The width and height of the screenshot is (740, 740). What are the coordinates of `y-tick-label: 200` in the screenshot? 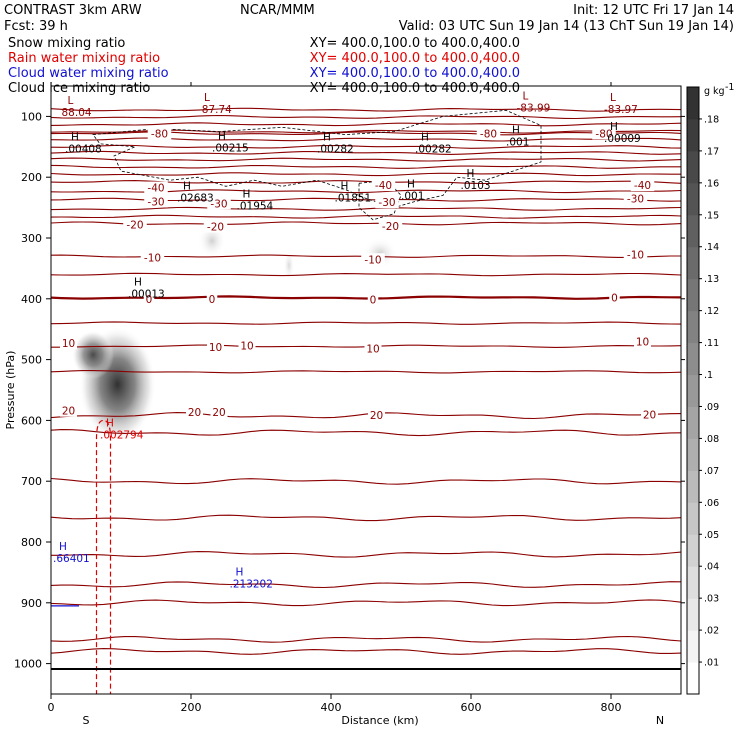 It's located at (31, 177).